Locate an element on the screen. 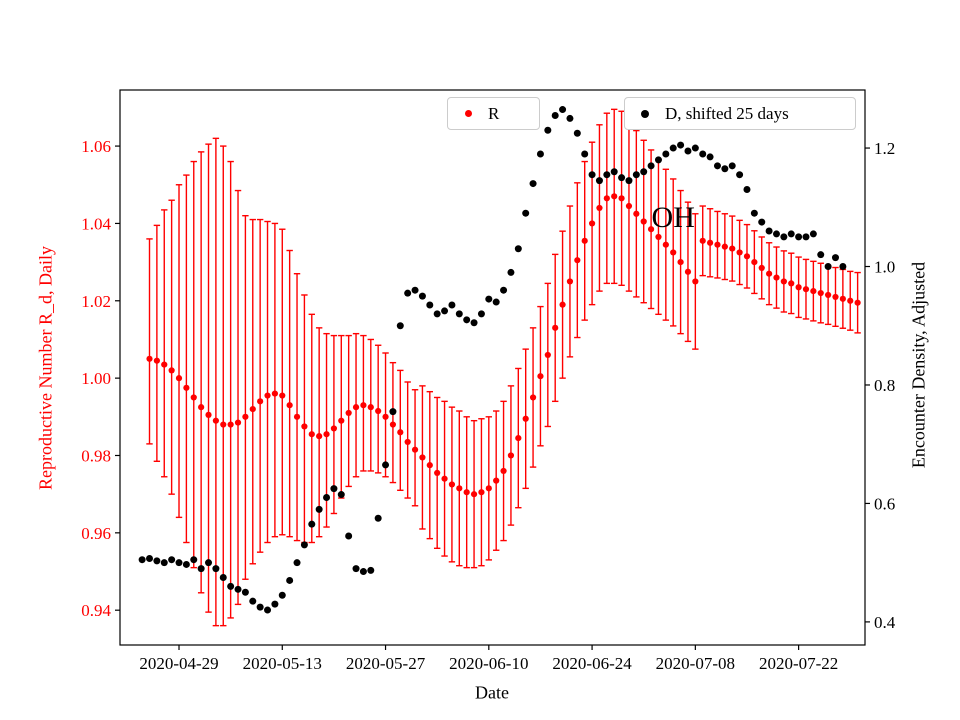 The height and width of the screenshot is (720, 960). svg-text: 0.98 is located at coordinates (96, 455).